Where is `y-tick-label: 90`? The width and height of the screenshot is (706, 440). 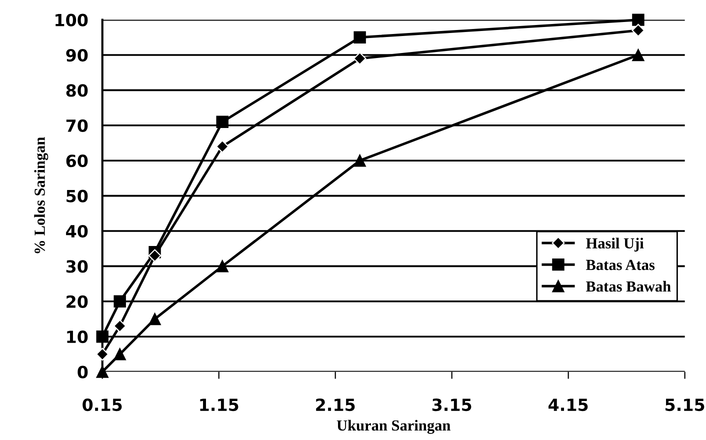 y-tick-label: 90 is located at coordinates (77, 55).